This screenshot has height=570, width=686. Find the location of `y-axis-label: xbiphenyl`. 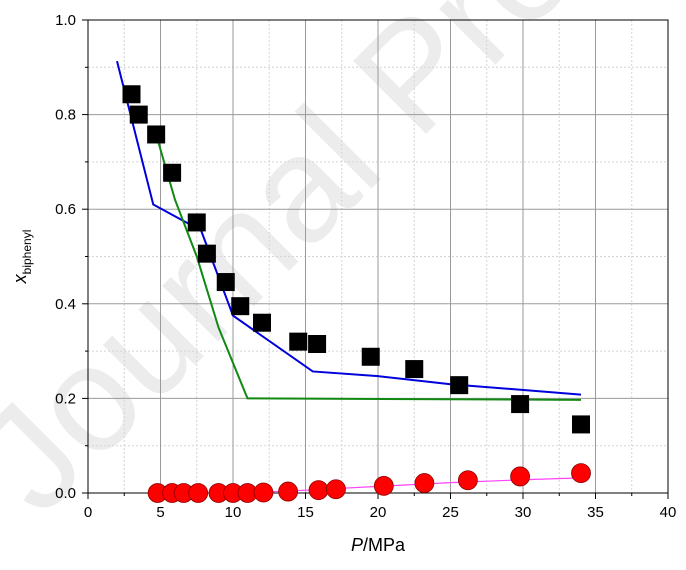

y-axis-label: xbiphenyl is located at coordinates (22, 257).